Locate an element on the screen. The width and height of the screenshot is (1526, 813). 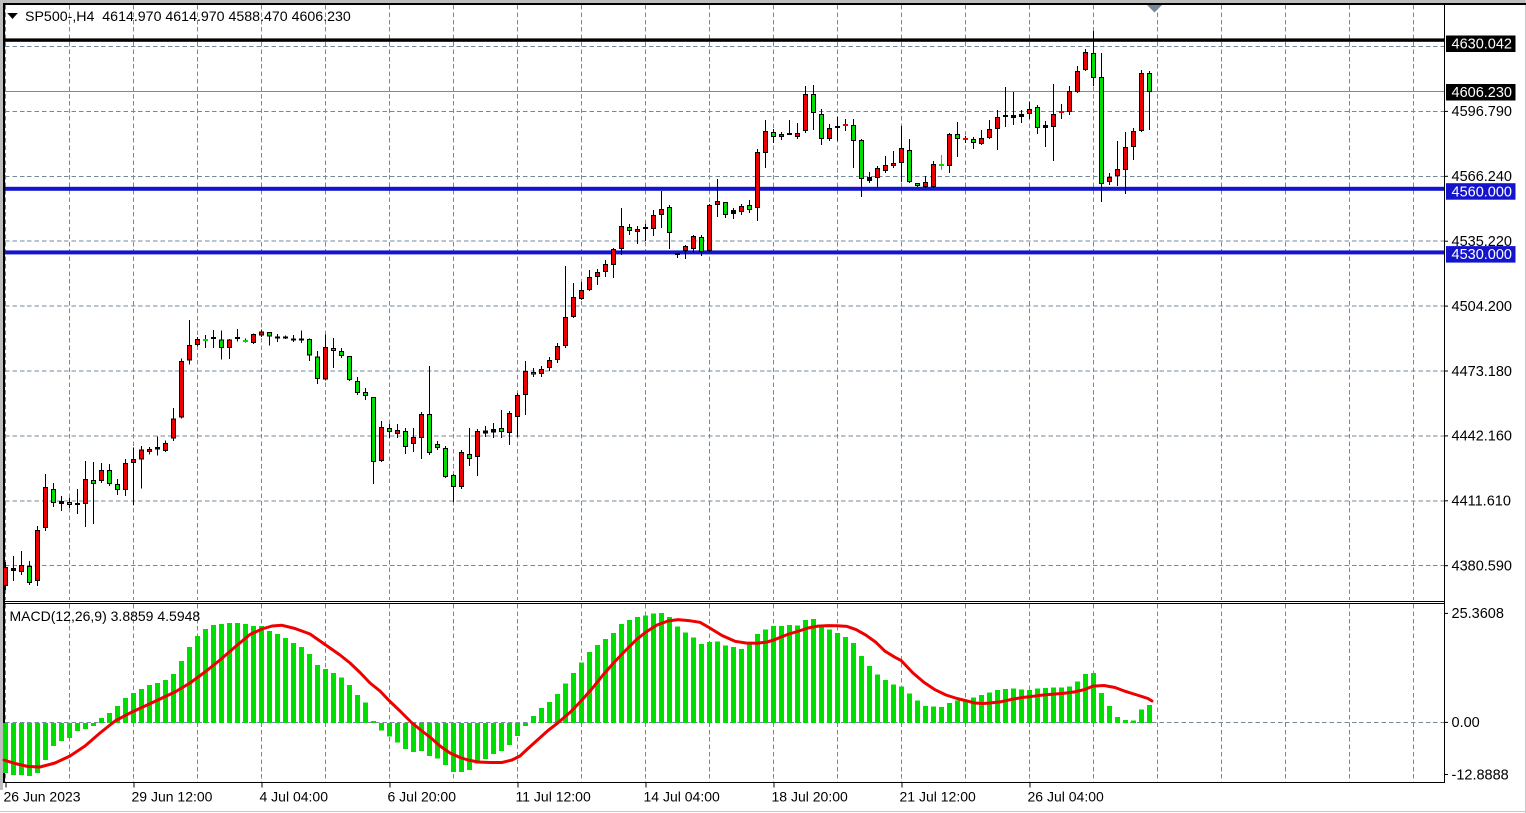
svg-text: 4535.220 is located at coordinates (1482, 242).